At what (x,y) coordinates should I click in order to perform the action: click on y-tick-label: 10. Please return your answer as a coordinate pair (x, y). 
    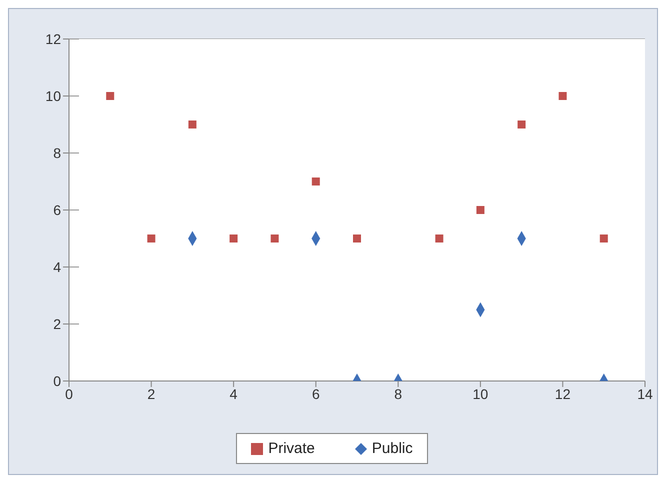
    Looking at the image, I should click on (53, 96).